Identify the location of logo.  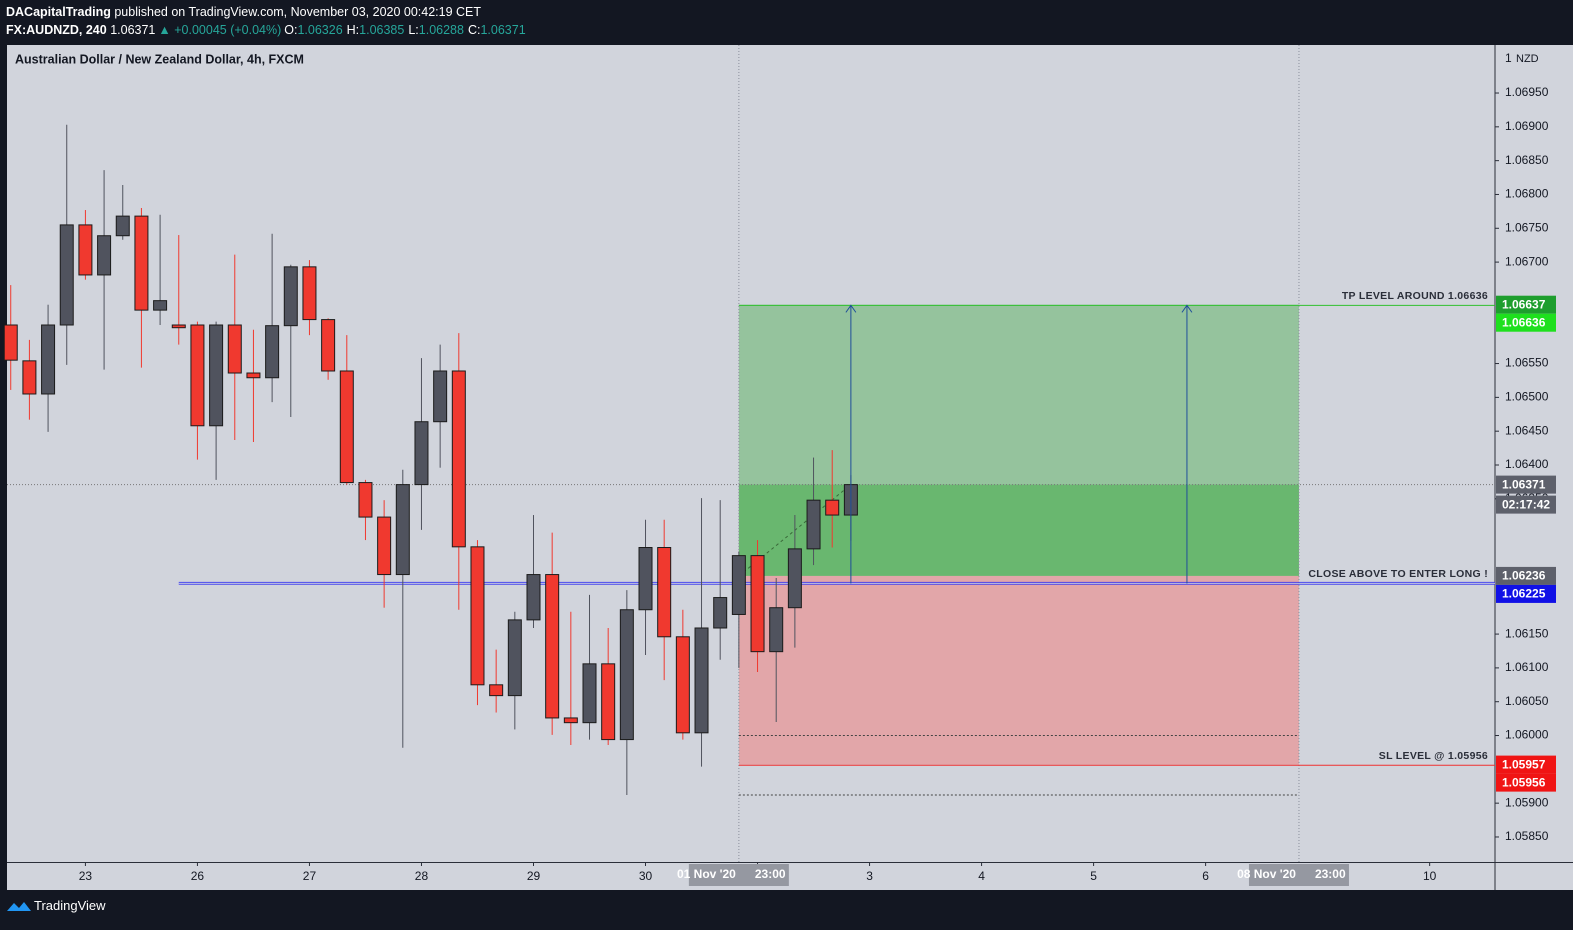
(19, 906).